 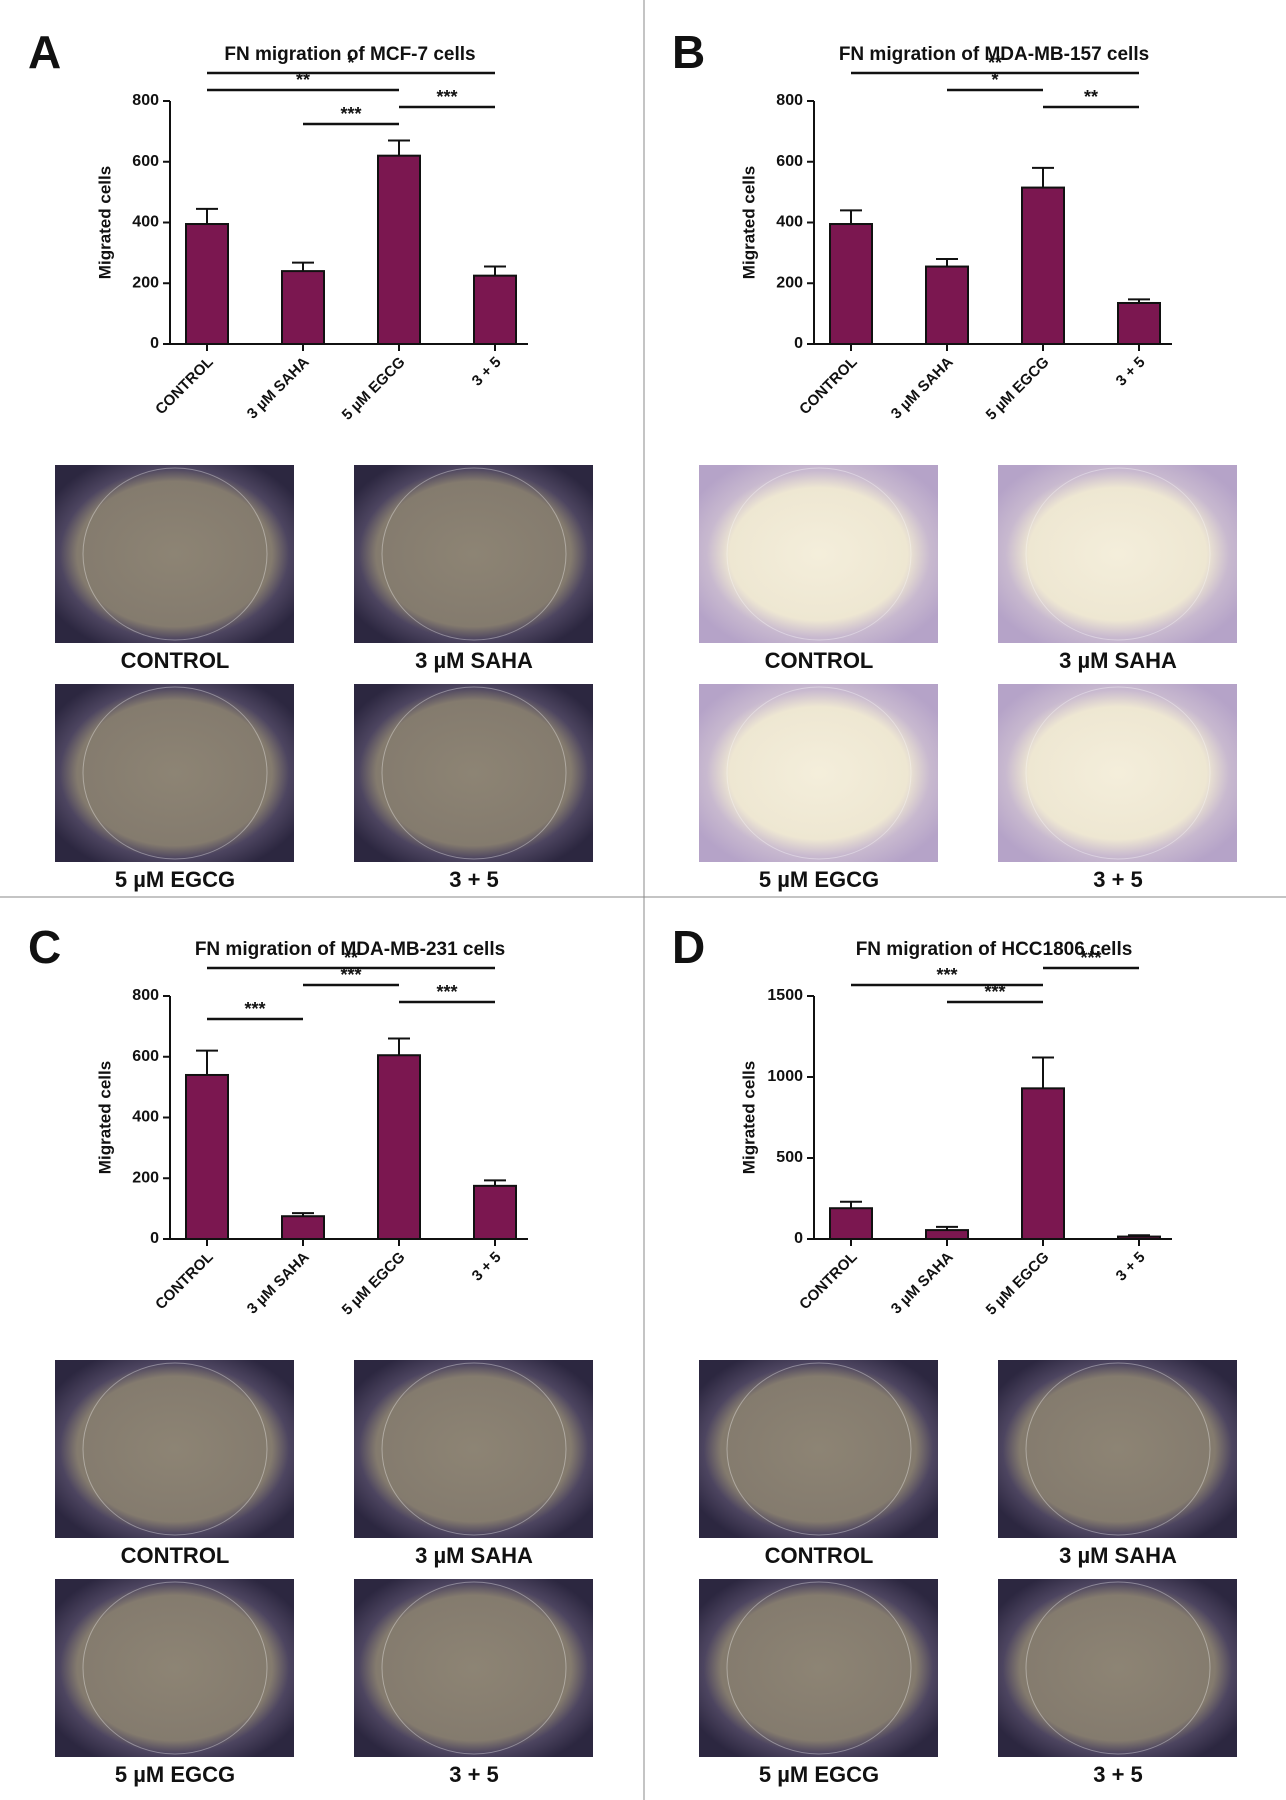 What do you see at coordinates (789, 1157) in the screenshot?
I see `y-tick-label: 500` at bounding box center [789, 1157].